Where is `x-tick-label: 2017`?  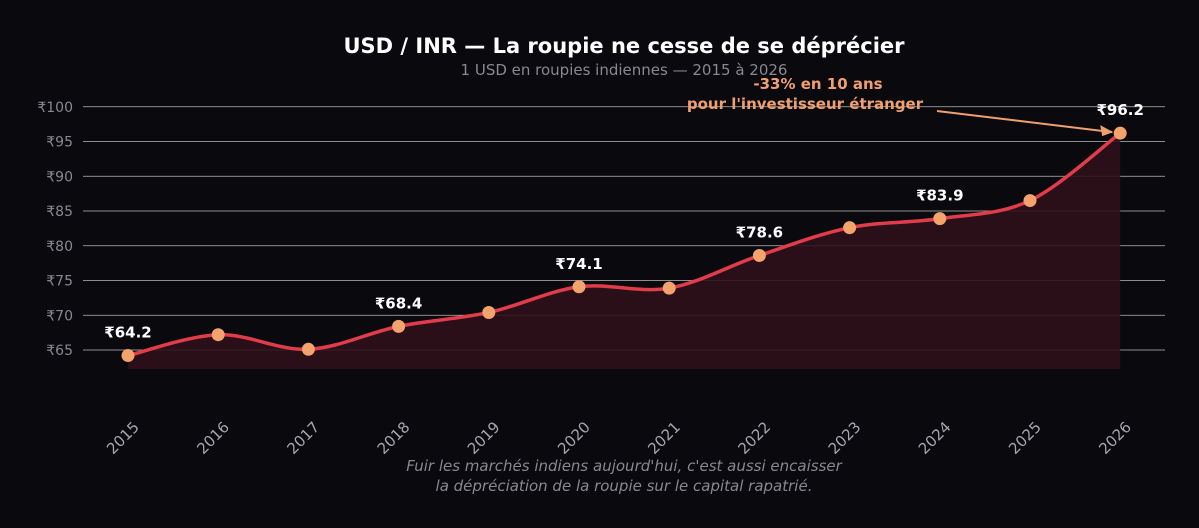 x-tick-label: 2017 is located at coordinates (303, 438).